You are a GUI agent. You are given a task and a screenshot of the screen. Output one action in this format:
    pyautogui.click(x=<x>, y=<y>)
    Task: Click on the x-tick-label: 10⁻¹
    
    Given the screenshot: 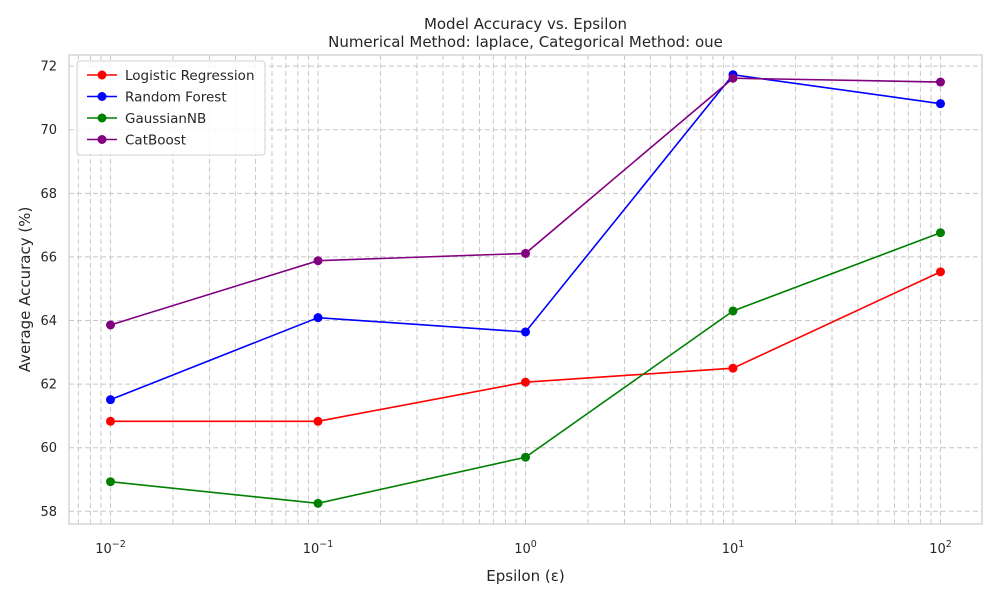 What is the action you would take?
    pyautogui.click(x=318, y=548)
    